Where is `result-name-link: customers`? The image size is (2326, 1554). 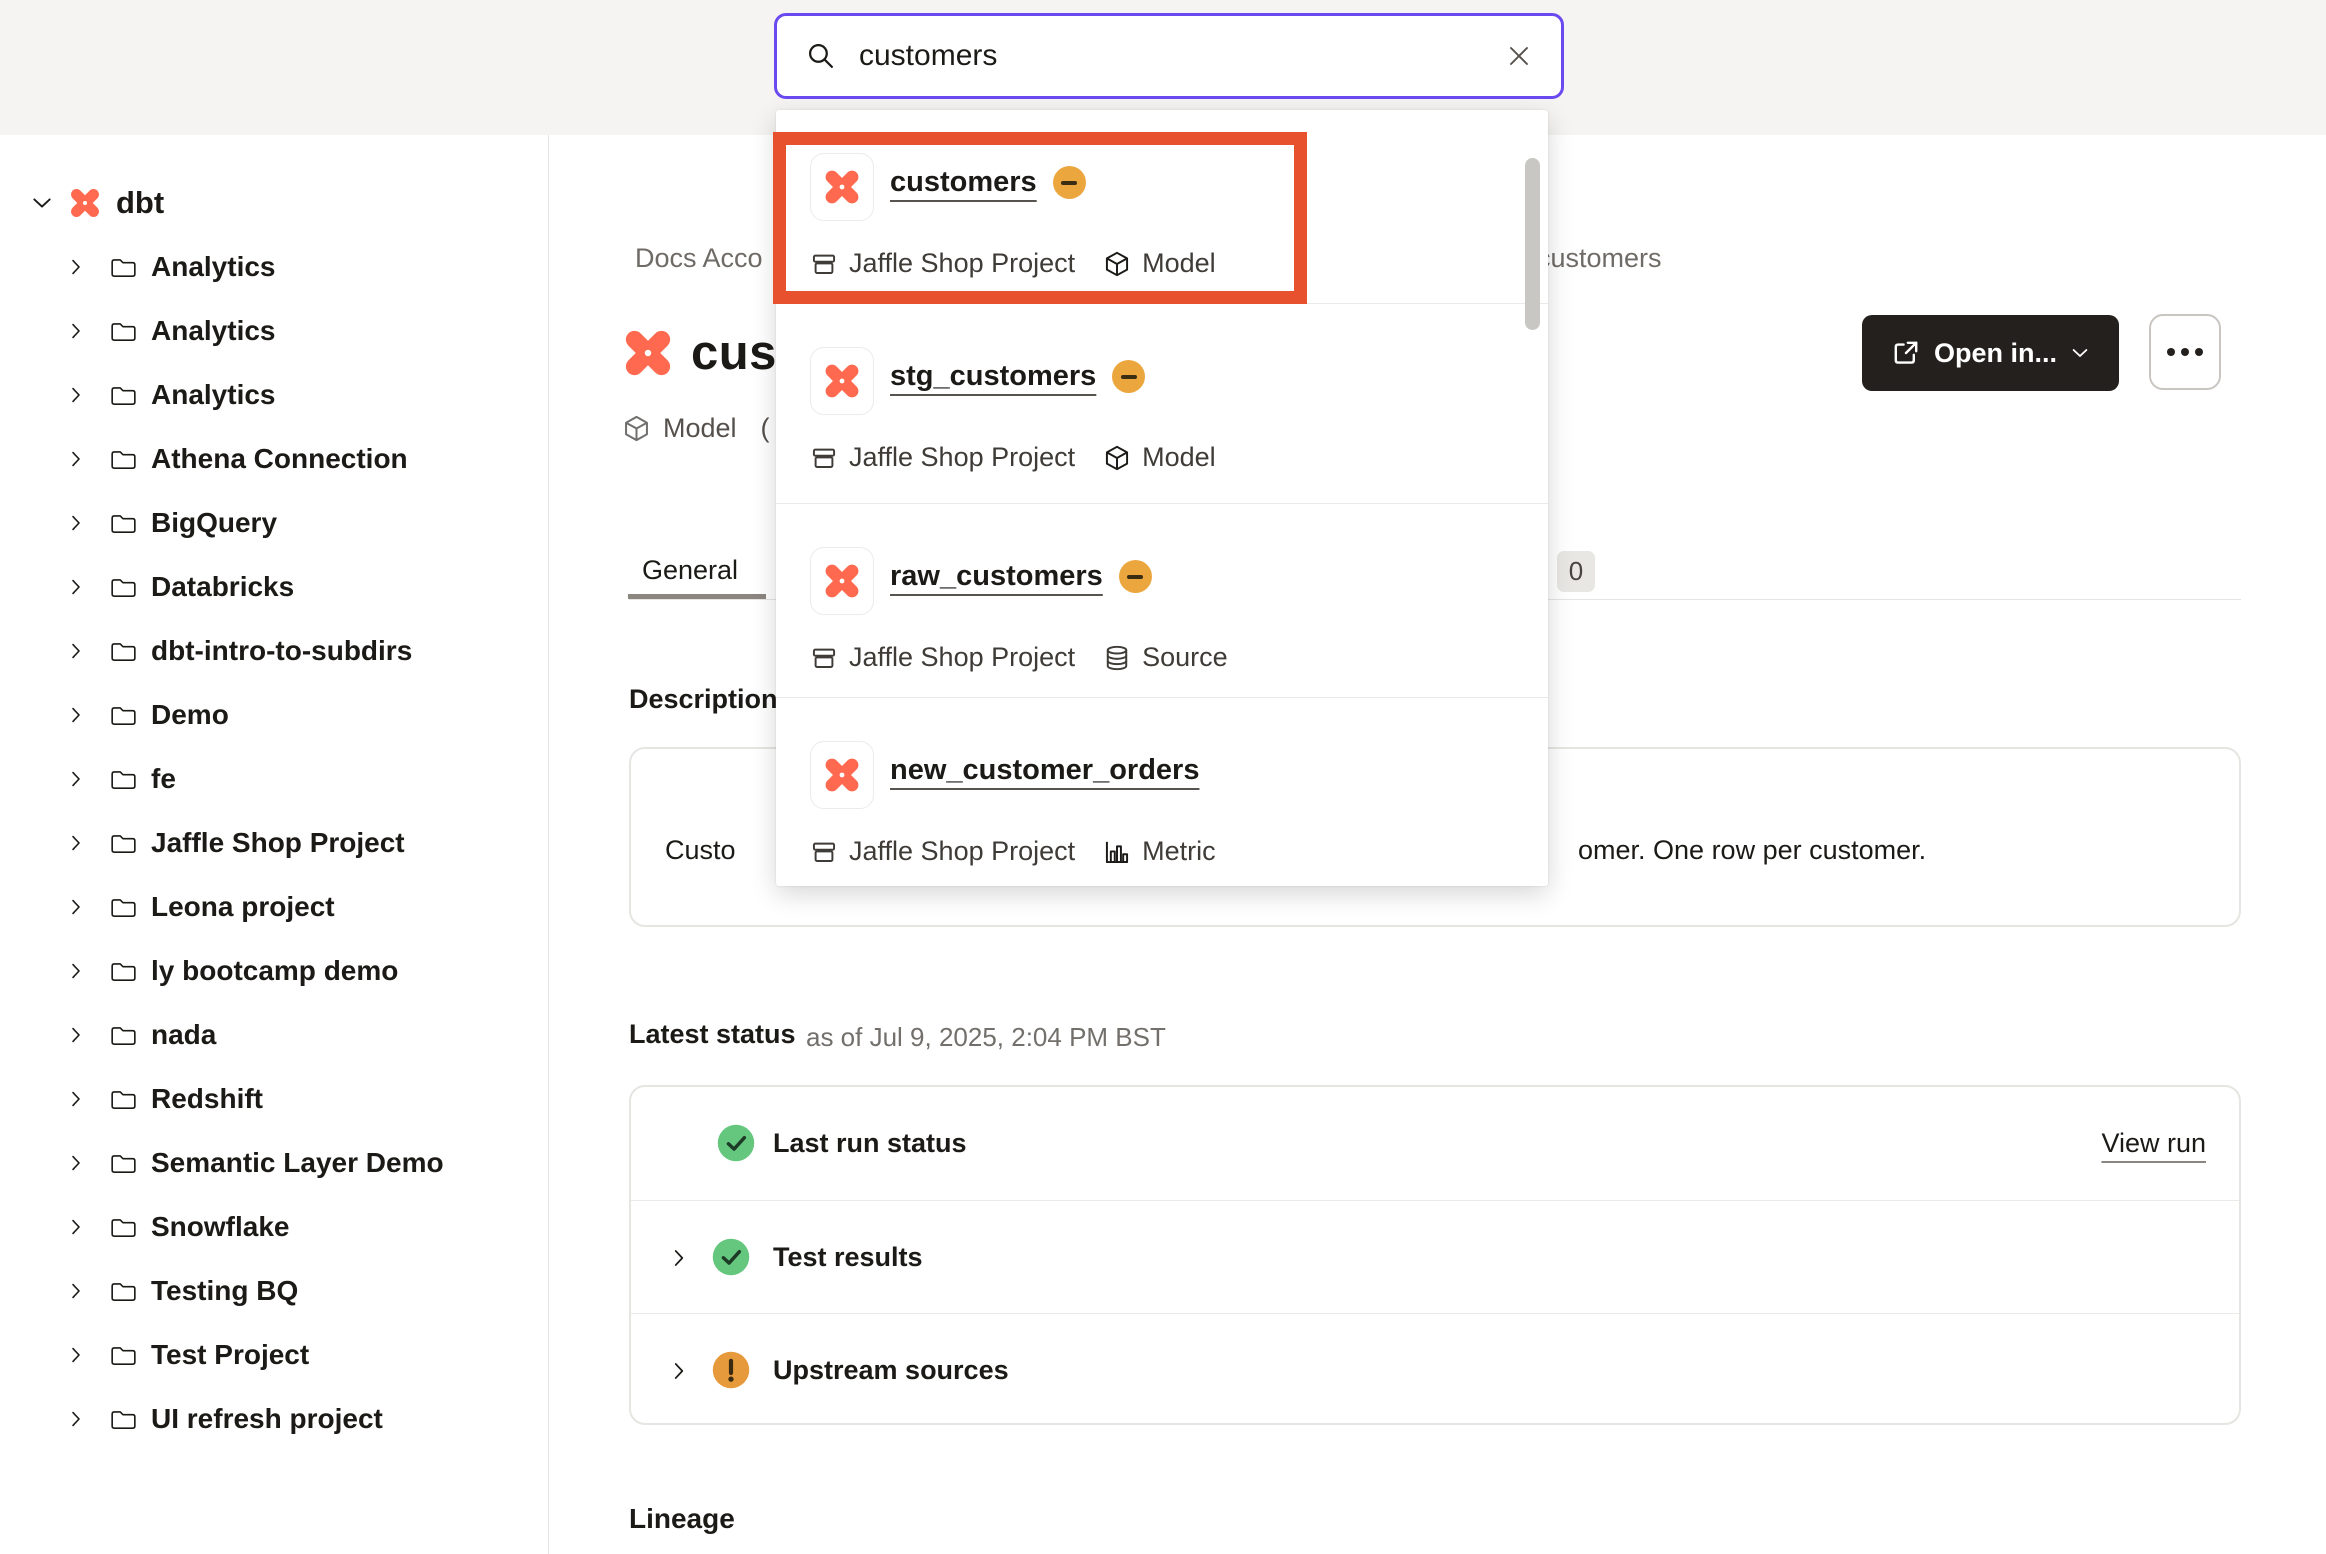
result-name-link: customers is located at coordinates (963, 182).